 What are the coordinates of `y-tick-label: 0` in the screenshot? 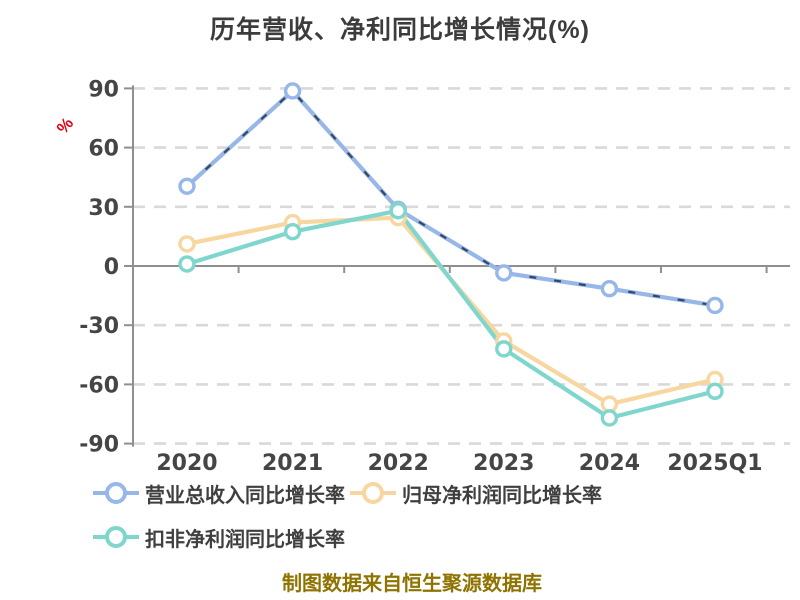 It's located at (111, 267).